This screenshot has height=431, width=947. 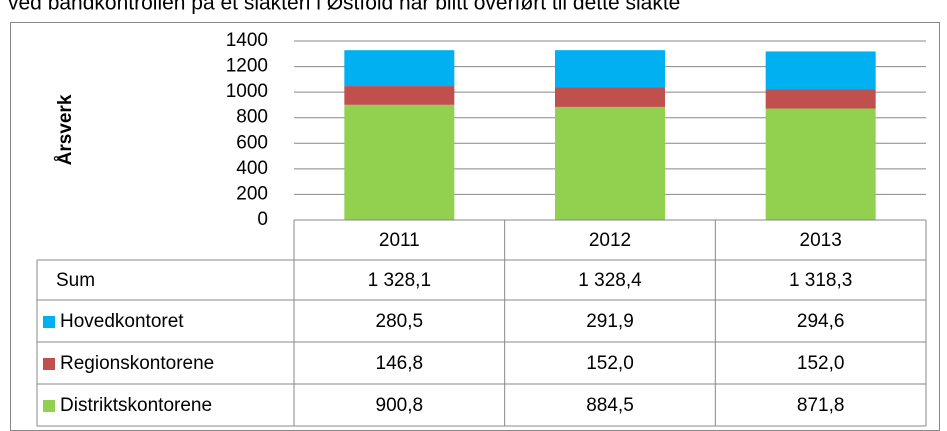 What do you see at coordinates (821, 405) in the screenshot?
I see `table-cell: 871,8` at bounding box center [821, 405].